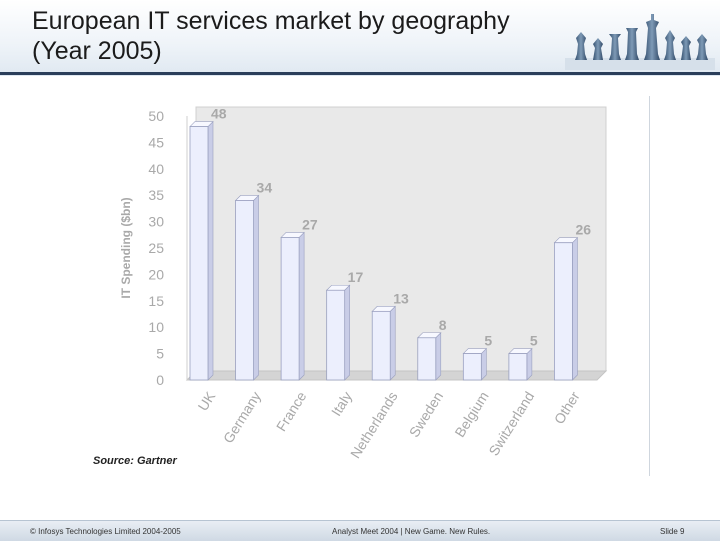  Describe the element at coordinates (583, 230) in the screenshot. I see `data-label: 26` at that location.